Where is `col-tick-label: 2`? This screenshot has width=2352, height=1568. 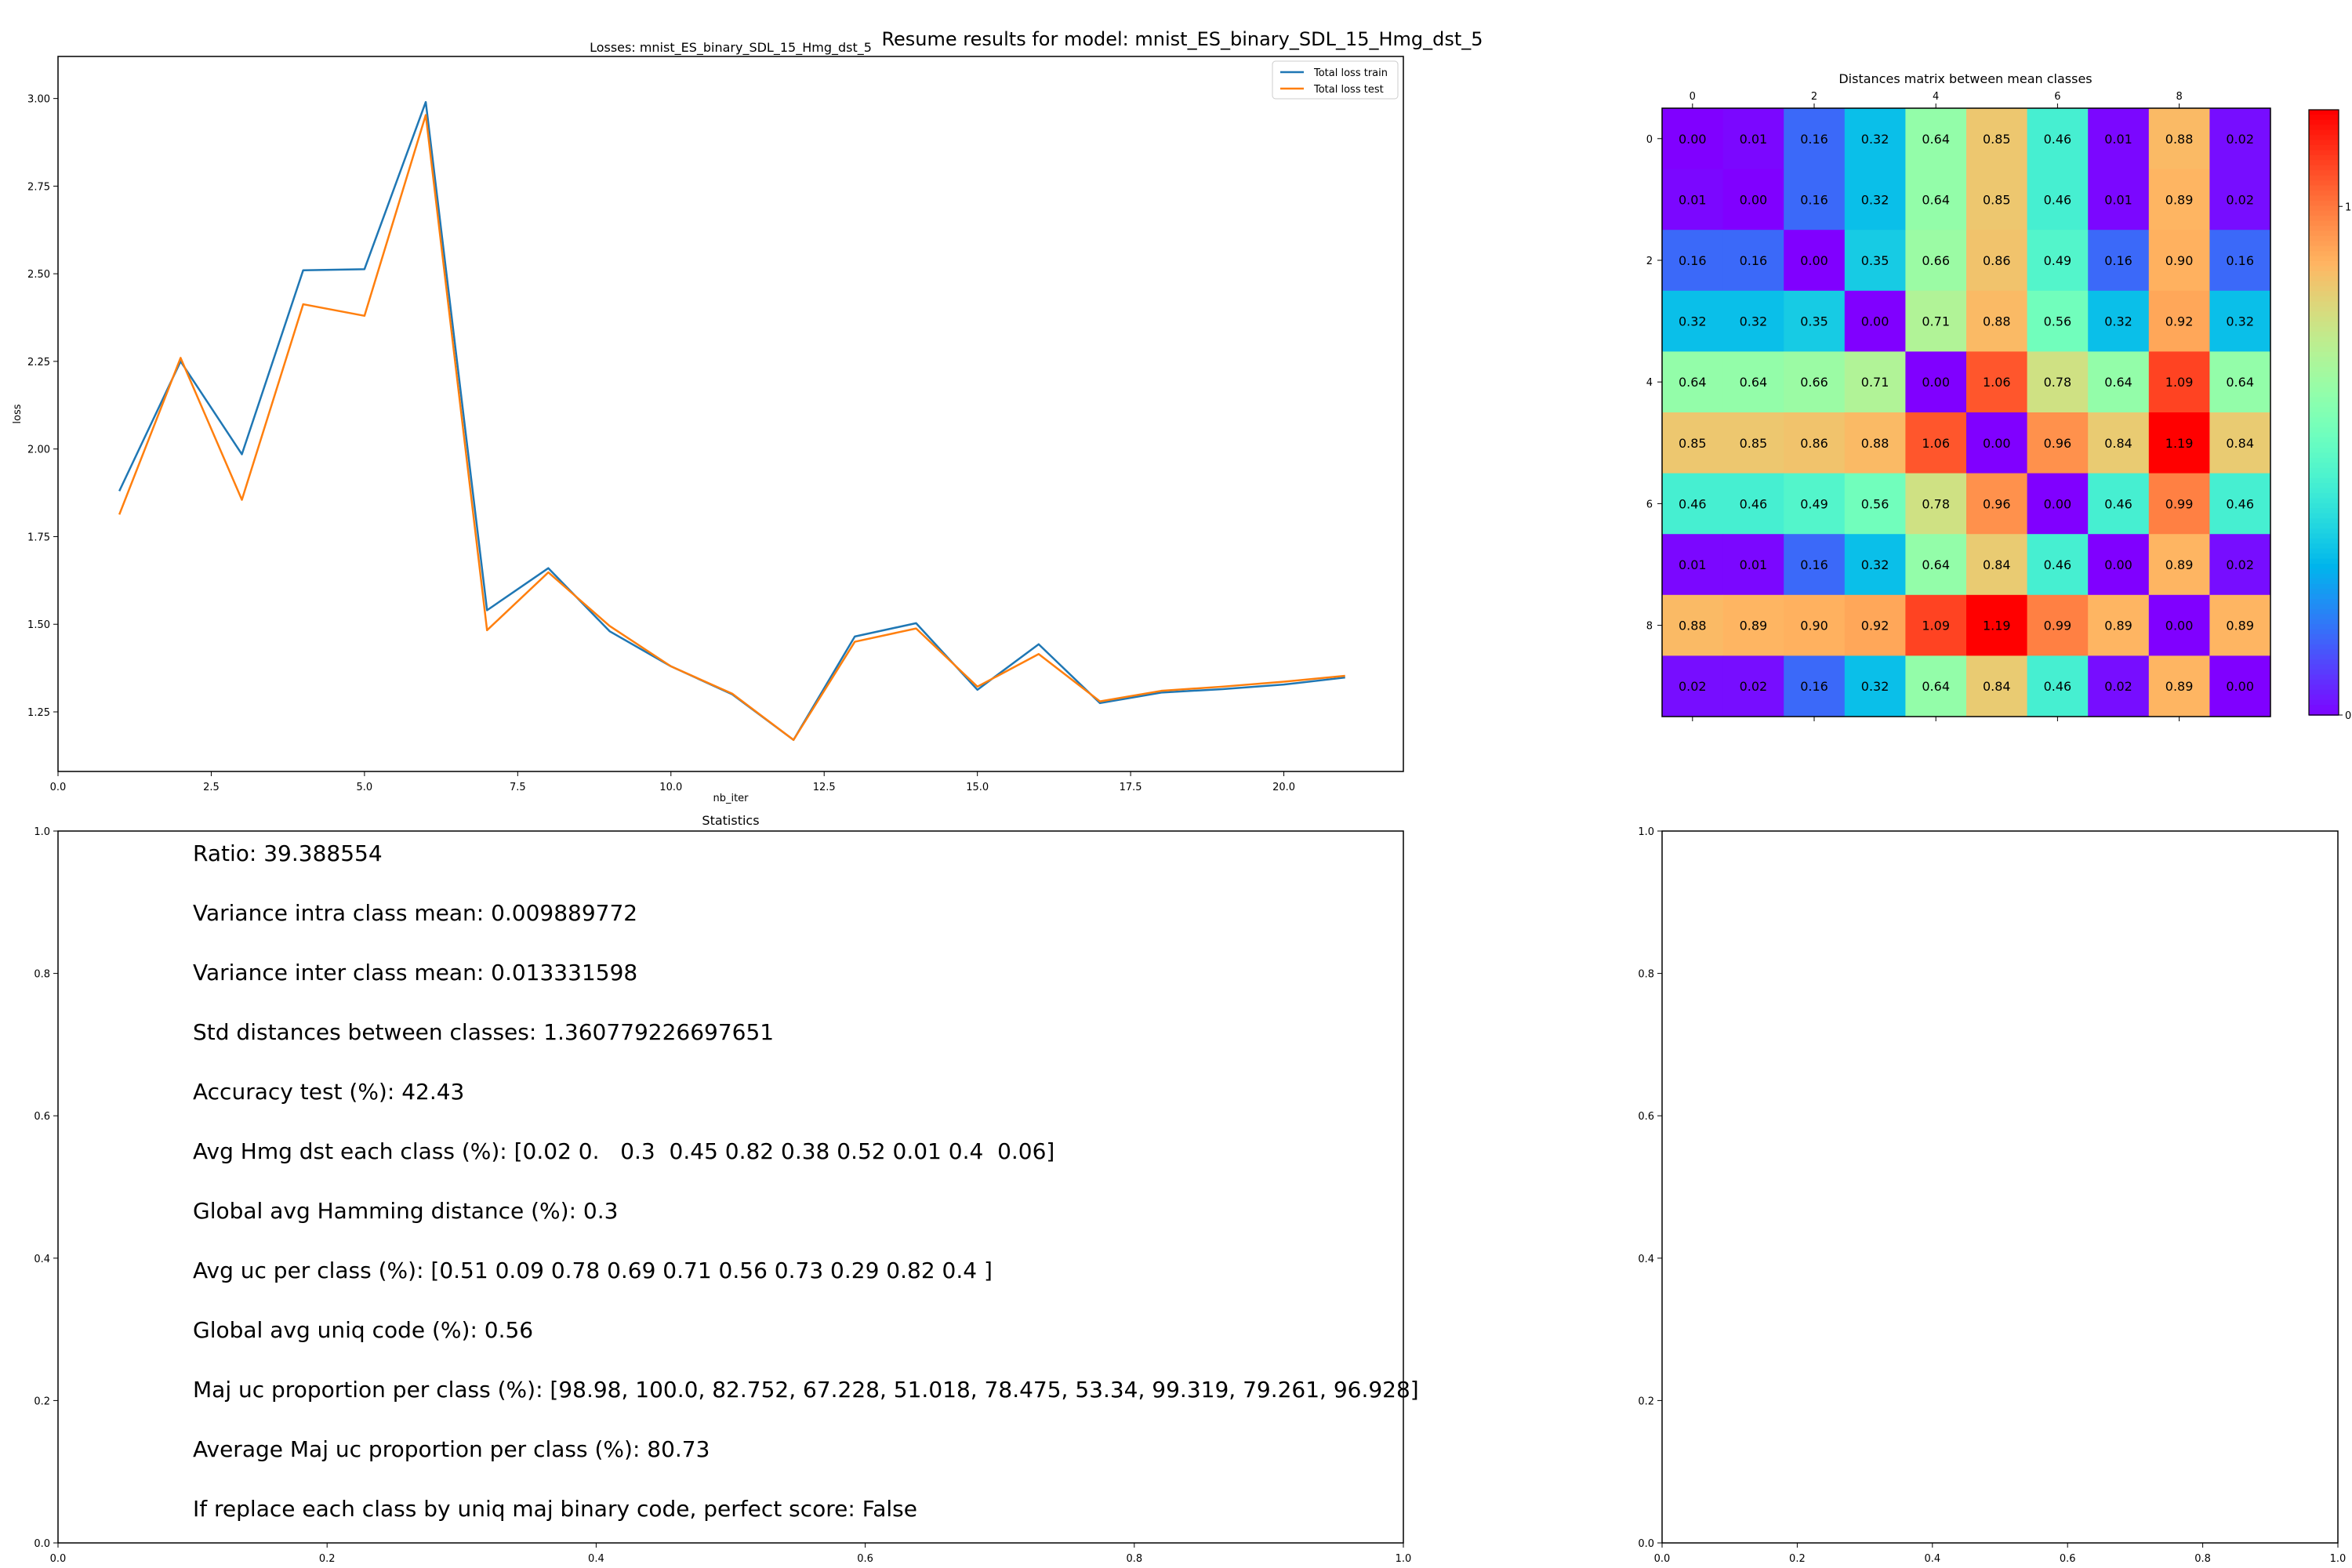 col-tick-label: 2 is located at coordinates (1814, 97).